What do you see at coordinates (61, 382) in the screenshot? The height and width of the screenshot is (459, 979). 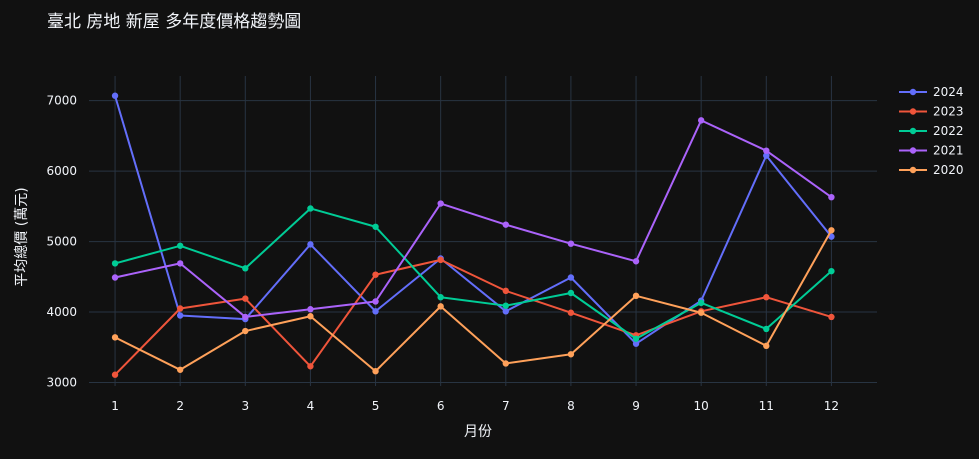 I see `y-tick-label: 3000` at bounding box center [61, 382].